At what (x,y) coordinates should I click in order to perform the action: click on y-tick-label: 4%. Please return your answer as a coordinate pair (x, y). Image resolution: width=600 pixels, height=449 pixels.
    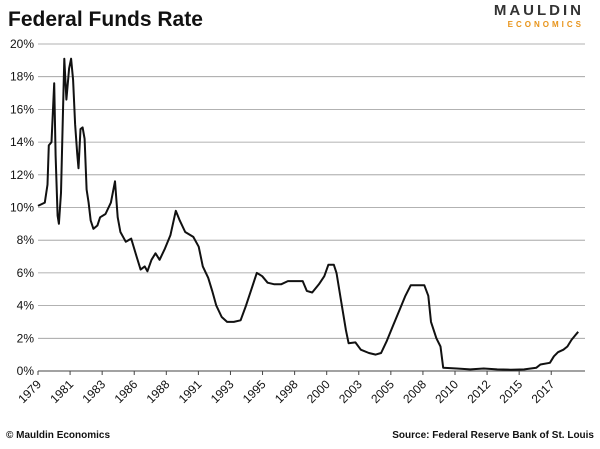
    Looking at the image, I should click on (26, 306).